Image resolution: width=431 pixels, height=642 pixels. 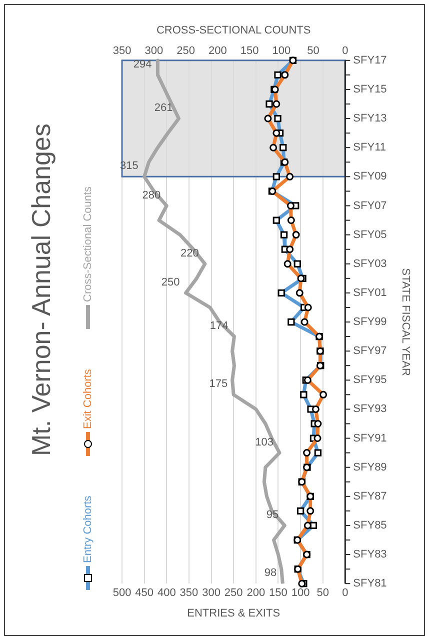 What do you see at coordinates (218, 384) in the screenshot?
I see `data-label: 175` at bounding box center [218, 384].